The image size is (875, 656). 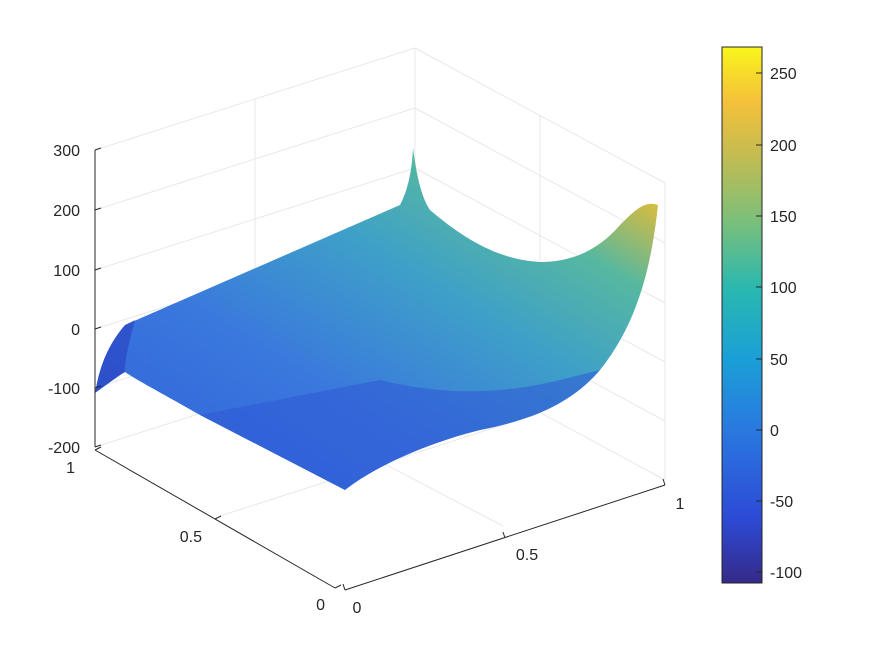 What do you see at coordinates (357, 608) in the screenshot?
I see `x-tick-label: 0` at bounding box center [357, 608].